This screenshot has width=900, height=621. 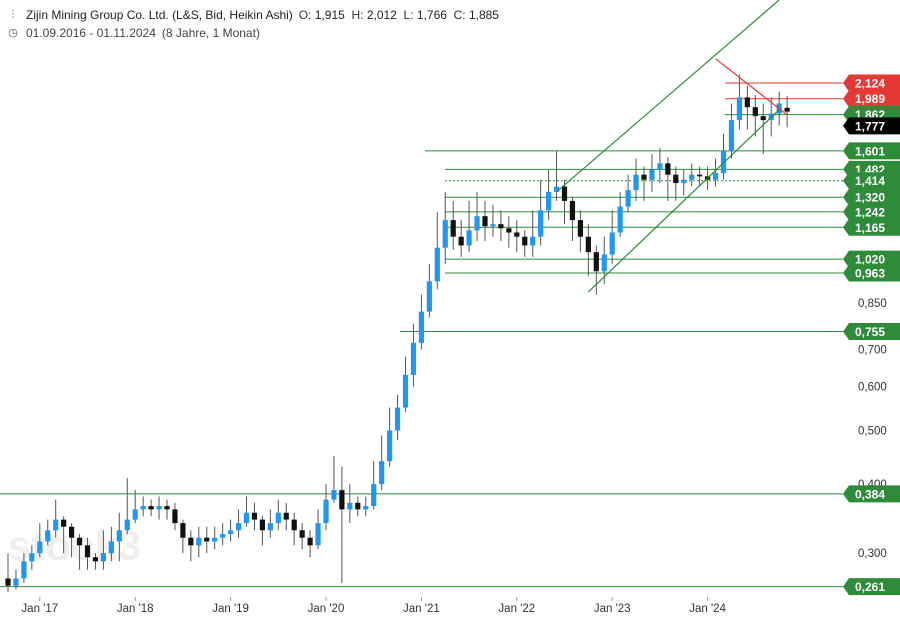 I want to click on x-tick-label: Jan '22, so click(x=516, y=609).